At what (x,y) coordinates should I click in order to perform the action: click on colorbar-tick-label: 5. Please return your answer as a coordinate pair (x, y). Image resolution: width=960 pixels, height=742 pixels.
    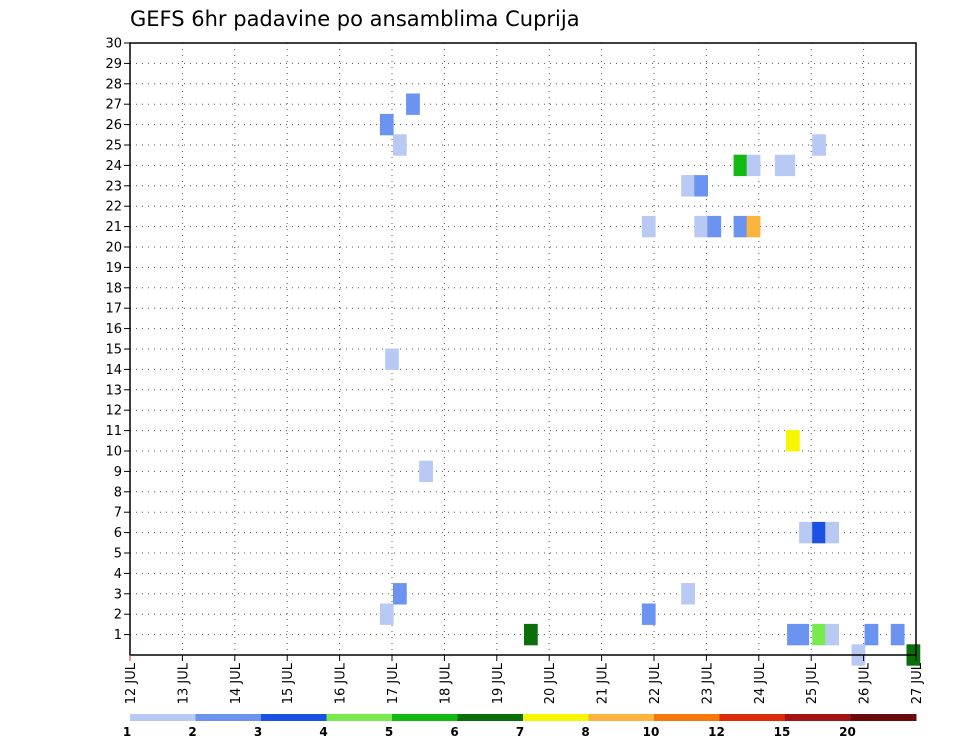
    Looking at the image, I should click on (389, 732).